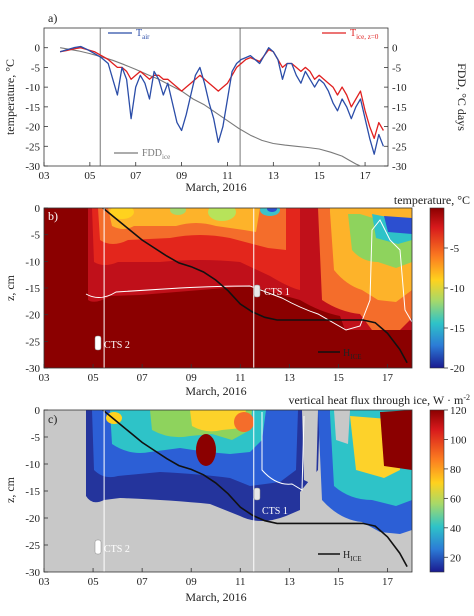 This screenshot has height=616, width=474. What do you see at coordinates (10, 489) in the screenshot?
I see `panel-c-ylabel: z, cm` at bounding box center [10, 489].